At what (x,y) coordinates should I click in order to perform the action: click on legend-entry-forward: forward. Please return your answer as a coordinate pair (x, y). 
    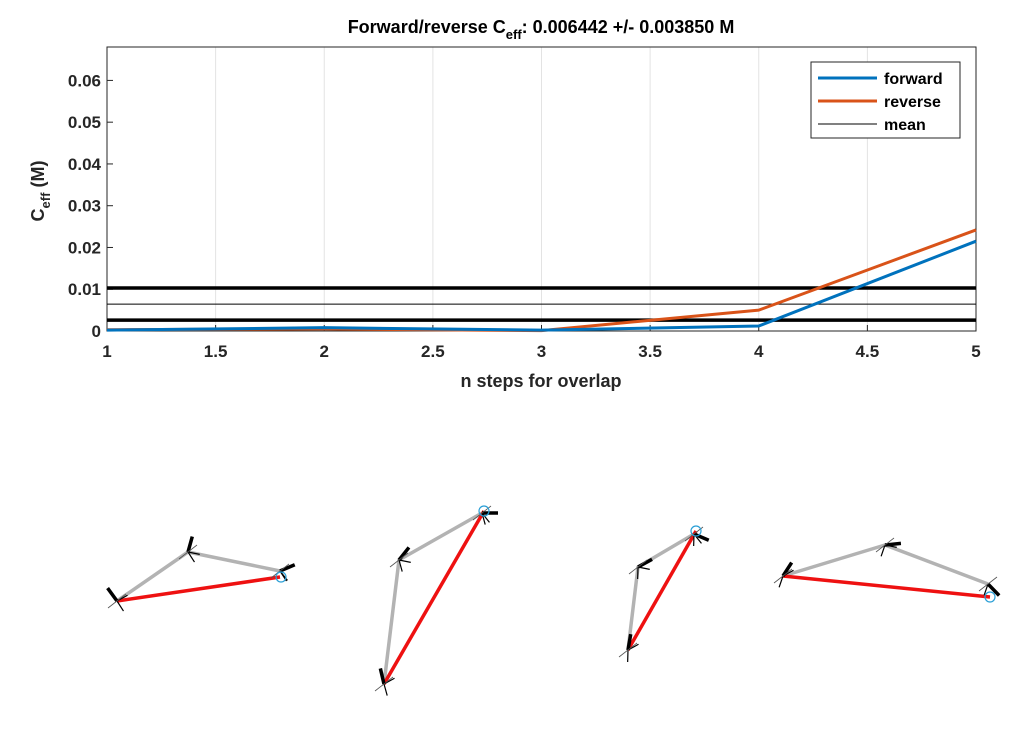
    Looking at the image, I should click on (880, 79).